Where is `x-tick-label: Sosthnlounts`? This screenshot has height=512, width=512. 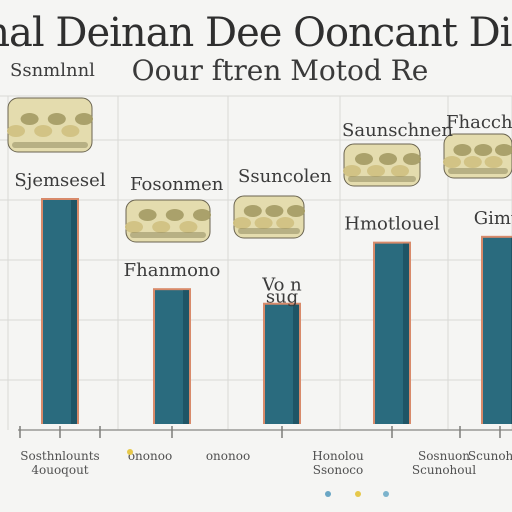
x-tick-label: Sosthnlounts is located at coordinates (59, 456).